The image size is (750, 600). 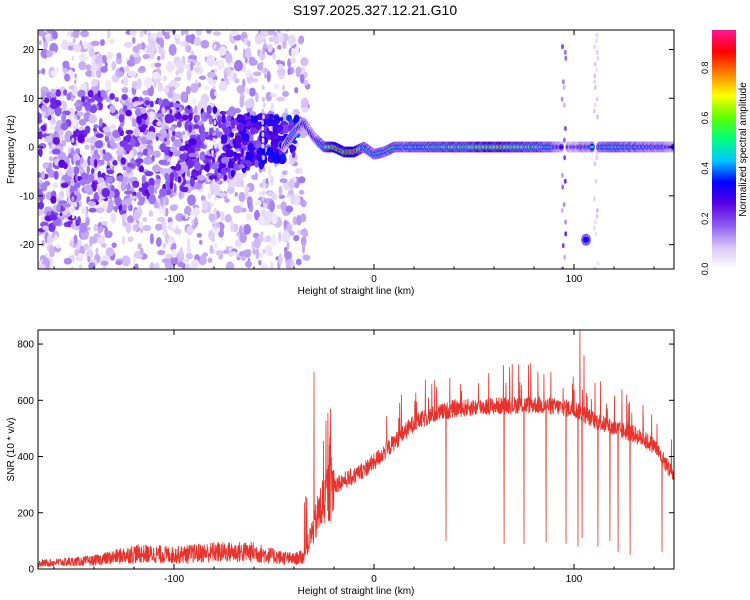 I want to click on y-tick-label: 600, so click(x=25, y=401).